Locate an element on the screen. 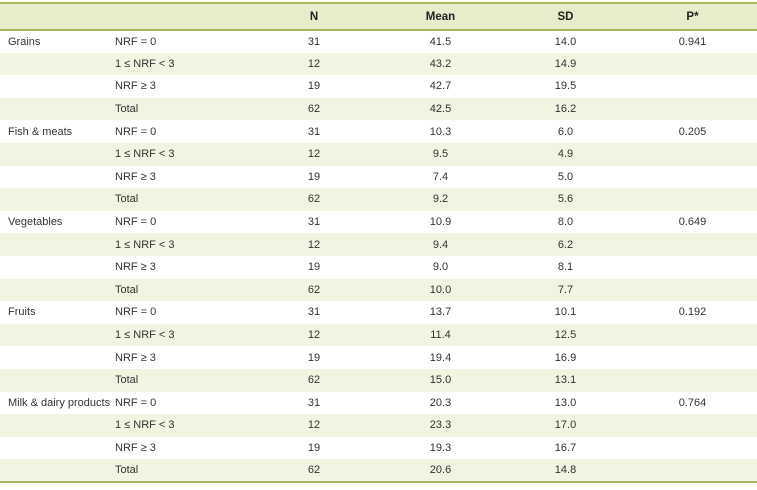 Image resolution: width=757 pixels, height=490 pixels. cell-sd: 12.5 is located at coordinates (565, 335).